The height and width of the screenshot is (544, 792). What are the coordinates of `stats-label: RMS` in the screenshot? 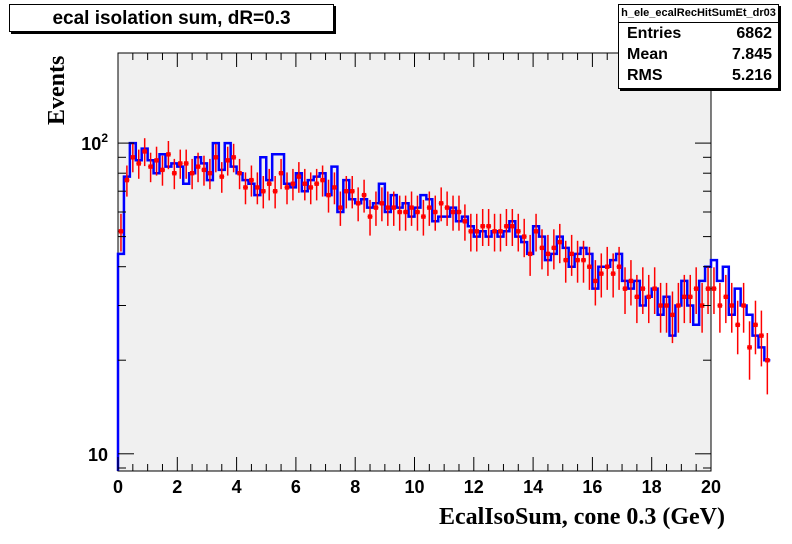 It's located at (645, 75).